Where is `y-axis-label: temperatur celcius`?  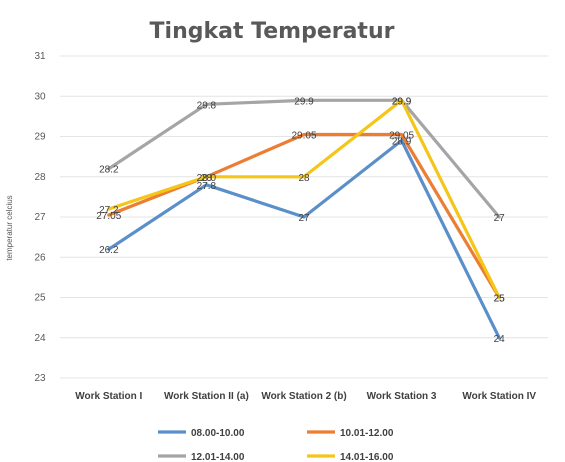
y-axis-label: temperatur celcius is located at coordinates (9, 227).